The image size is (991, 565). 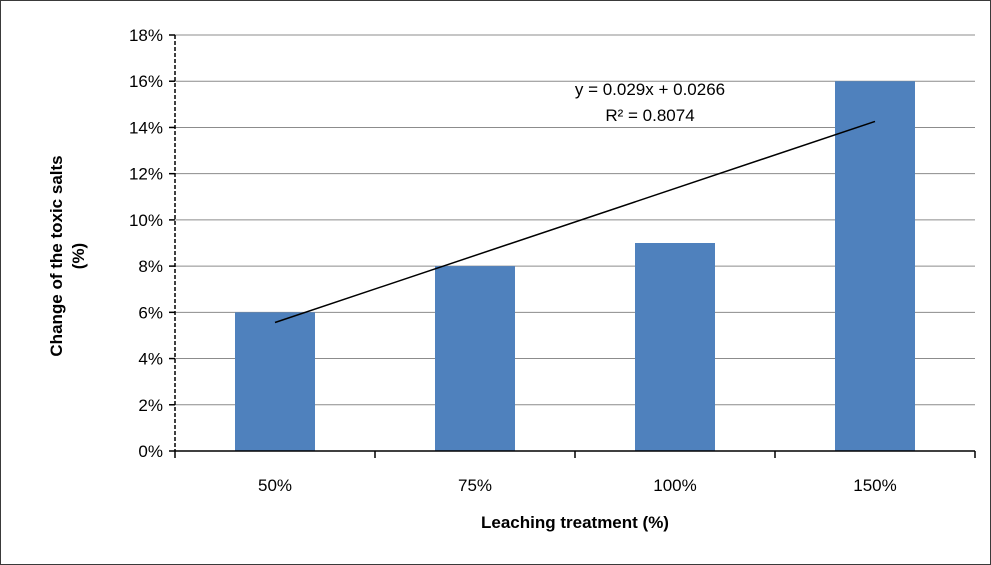 What do you see at coordinates (674, 485) in the screenshot?
I see `x-tick-label: 100%` at bounding box center [674, 485].